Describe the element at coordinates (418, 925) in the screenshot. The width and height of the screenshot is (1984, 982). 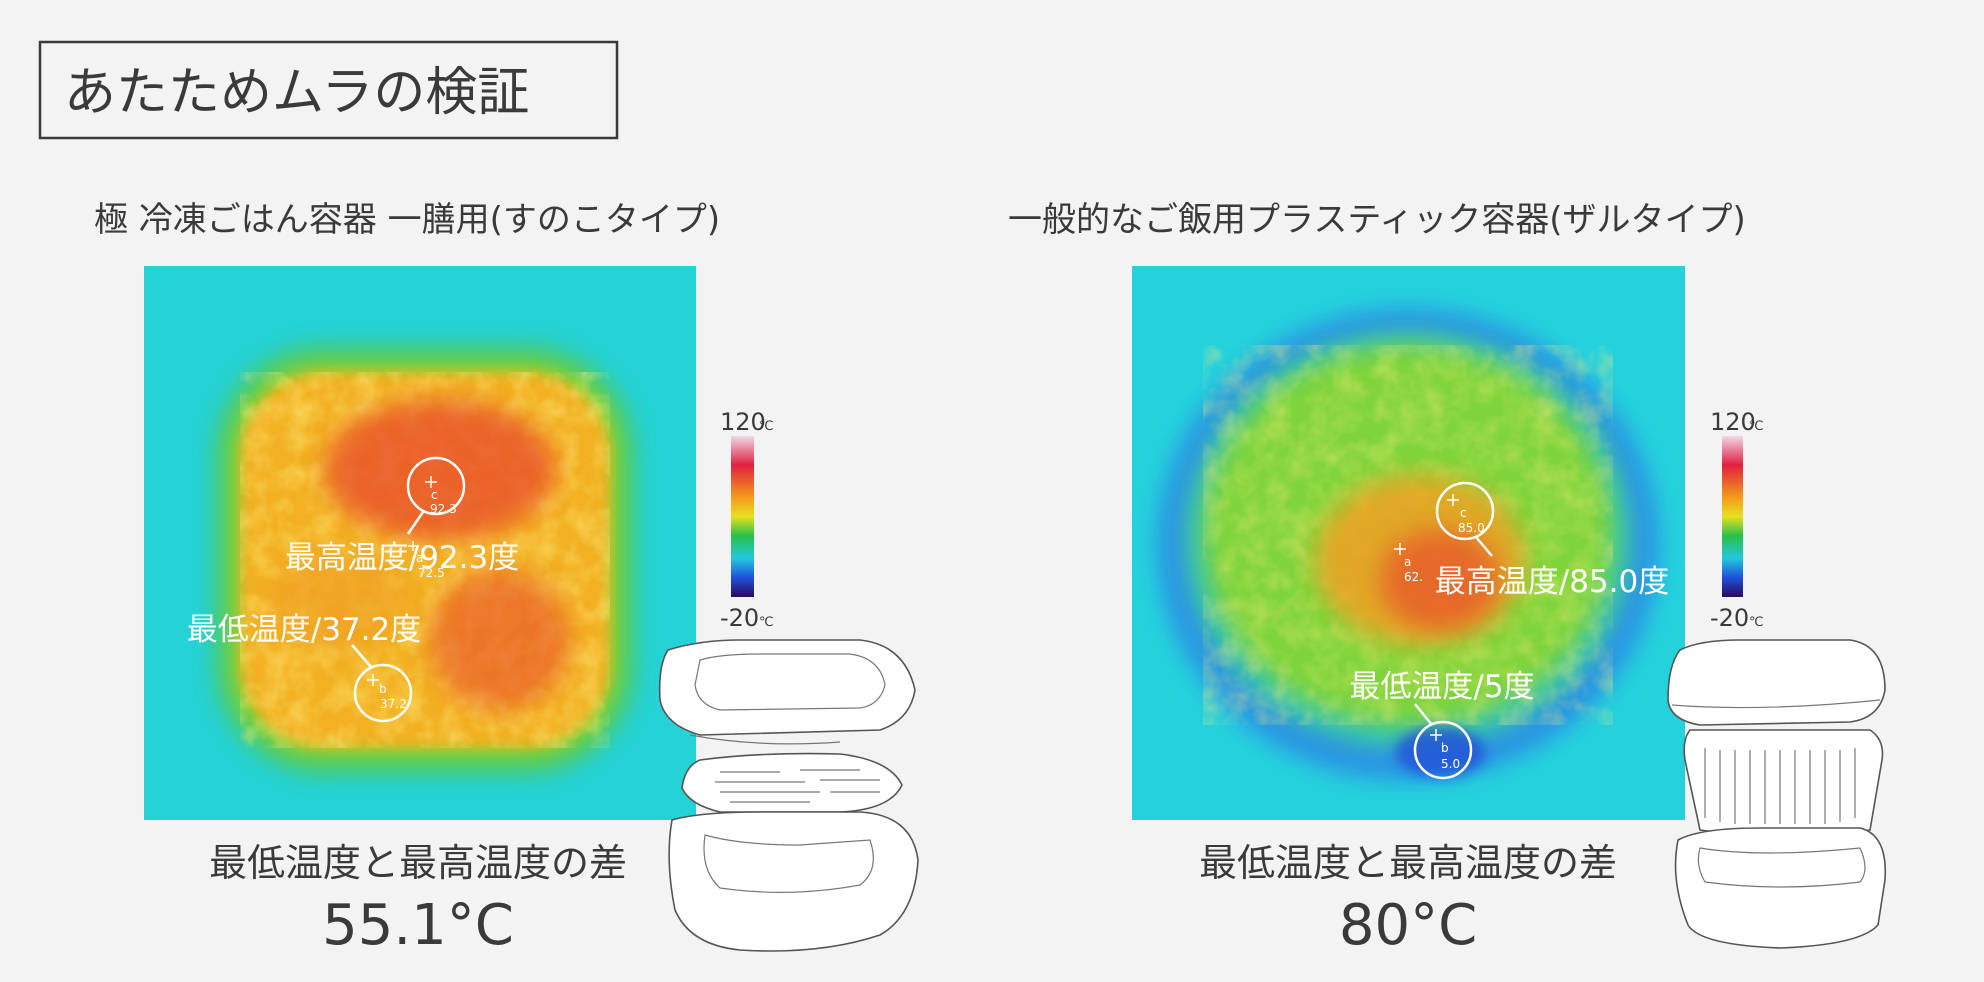
I see `diff-value: 55.1°C` at that location.